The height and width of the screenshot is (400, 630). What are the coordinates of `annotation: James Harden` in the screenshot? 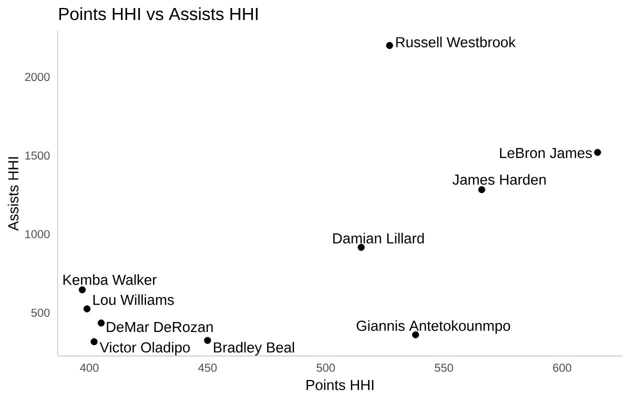 It's located at (499, 179).